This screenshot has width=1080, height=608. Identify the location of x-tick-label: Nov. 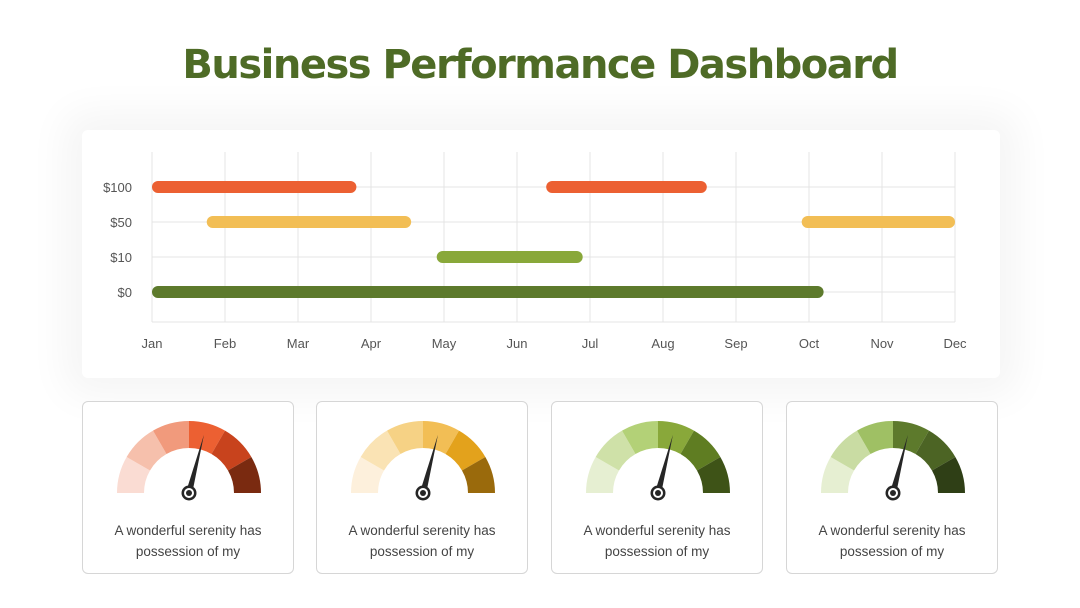
(882, 343).